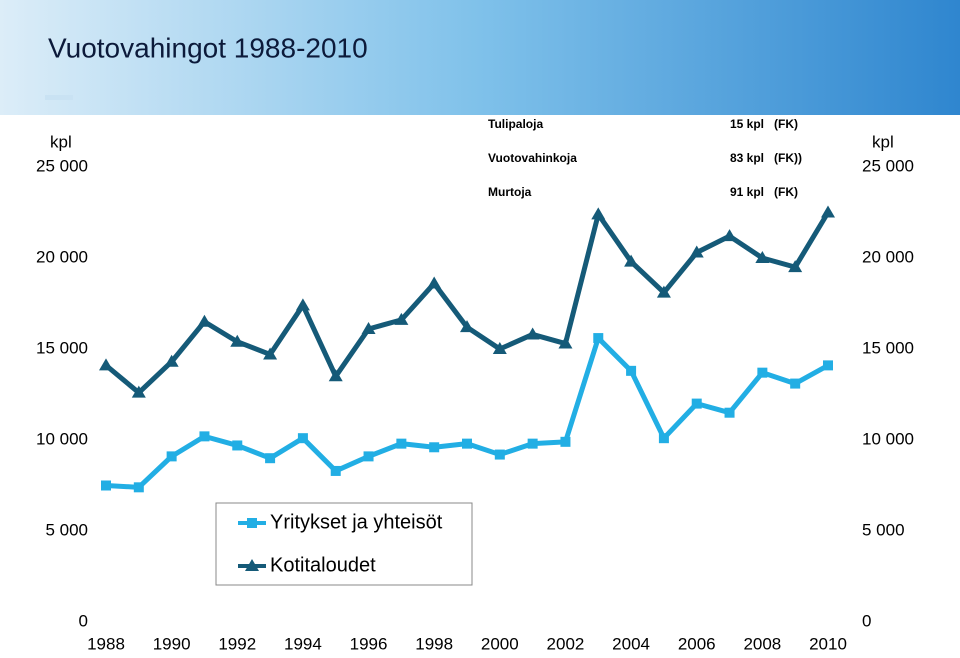 The height and width of the screenshot is (658, 960). I want to click on y2-axis-title: kpl, so click(883, 141).